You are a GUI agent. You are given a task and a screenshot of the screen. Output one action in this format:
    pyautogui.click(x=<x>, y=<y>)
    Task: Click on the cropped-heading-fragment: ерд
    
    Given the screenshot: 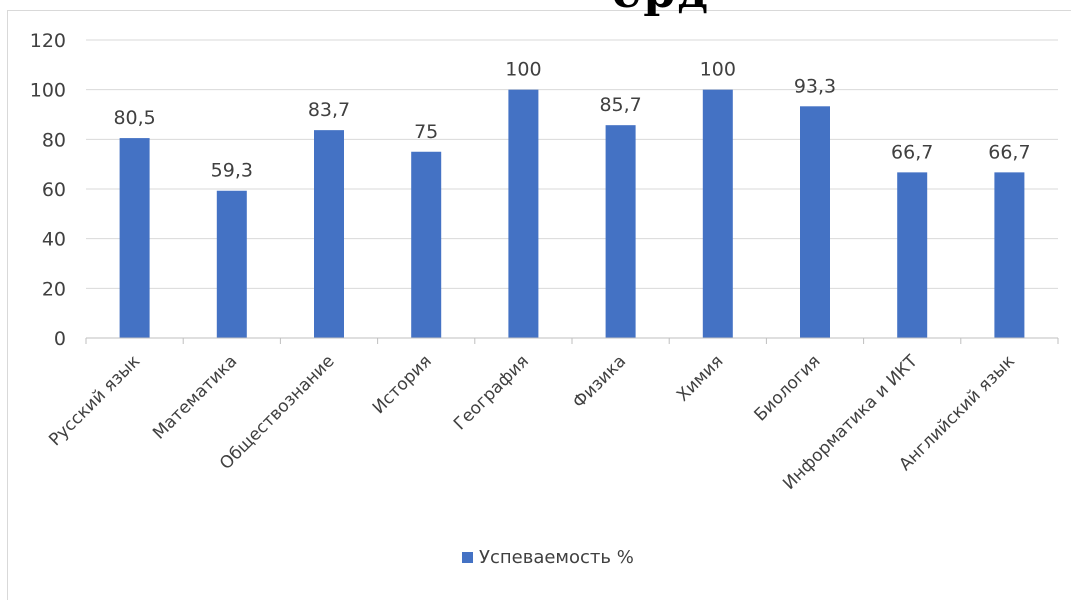 What is the action you would take?
    pyautogui.click(x=692, y=8)
    